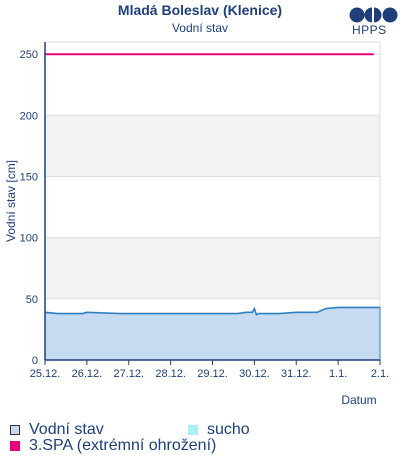 The height and width of the screenshot is (460, 400). I want to click on x-tick-label: 30.12., so click(254, 374).